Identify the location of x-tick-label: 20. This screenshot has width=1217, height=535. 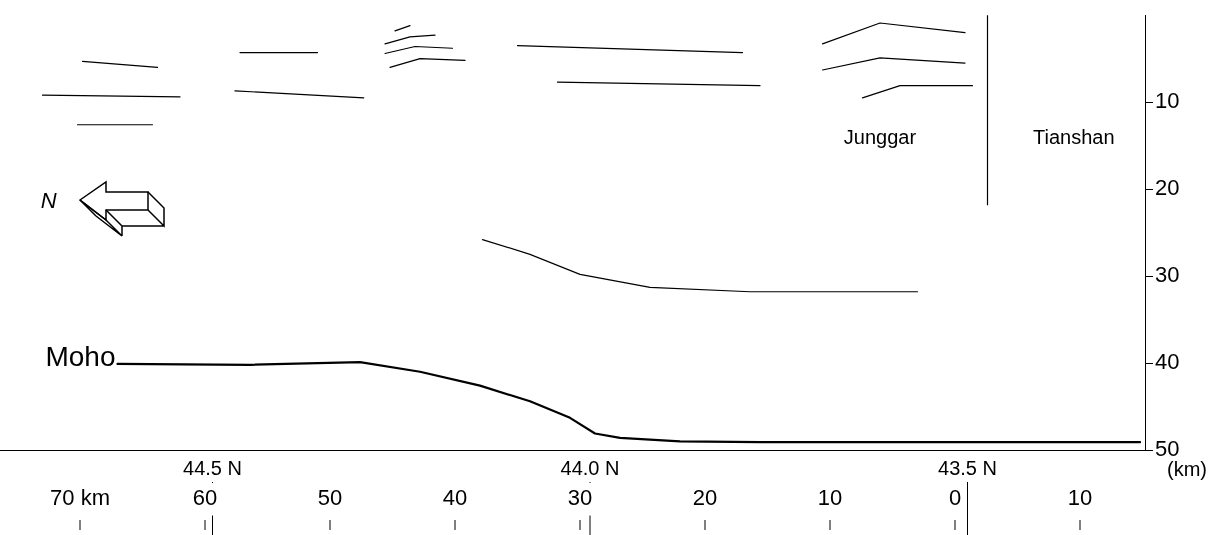
(705, 498).